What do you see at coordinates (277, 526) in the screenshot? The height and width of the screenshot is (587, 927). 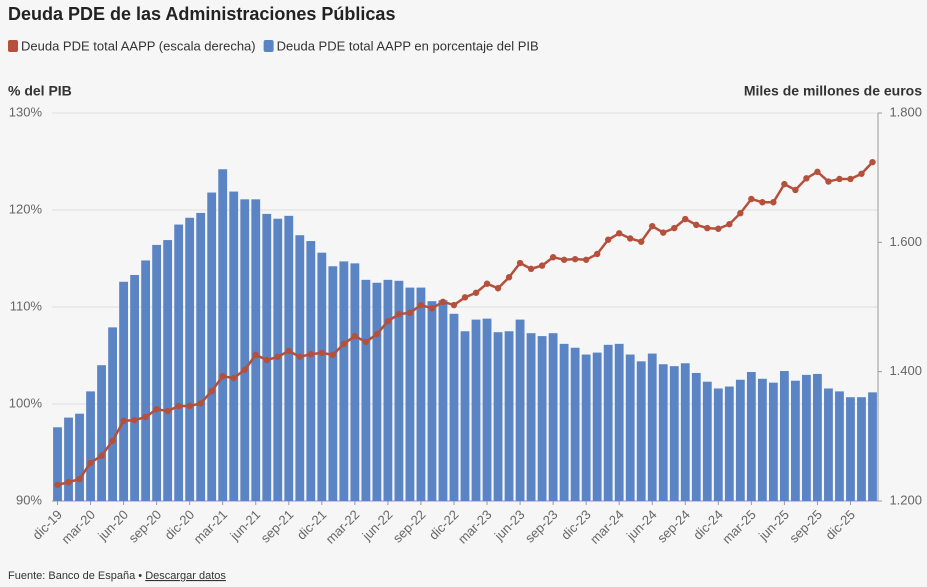 I see `x-tick-label: sep-21` at bounding box center [277, 526].